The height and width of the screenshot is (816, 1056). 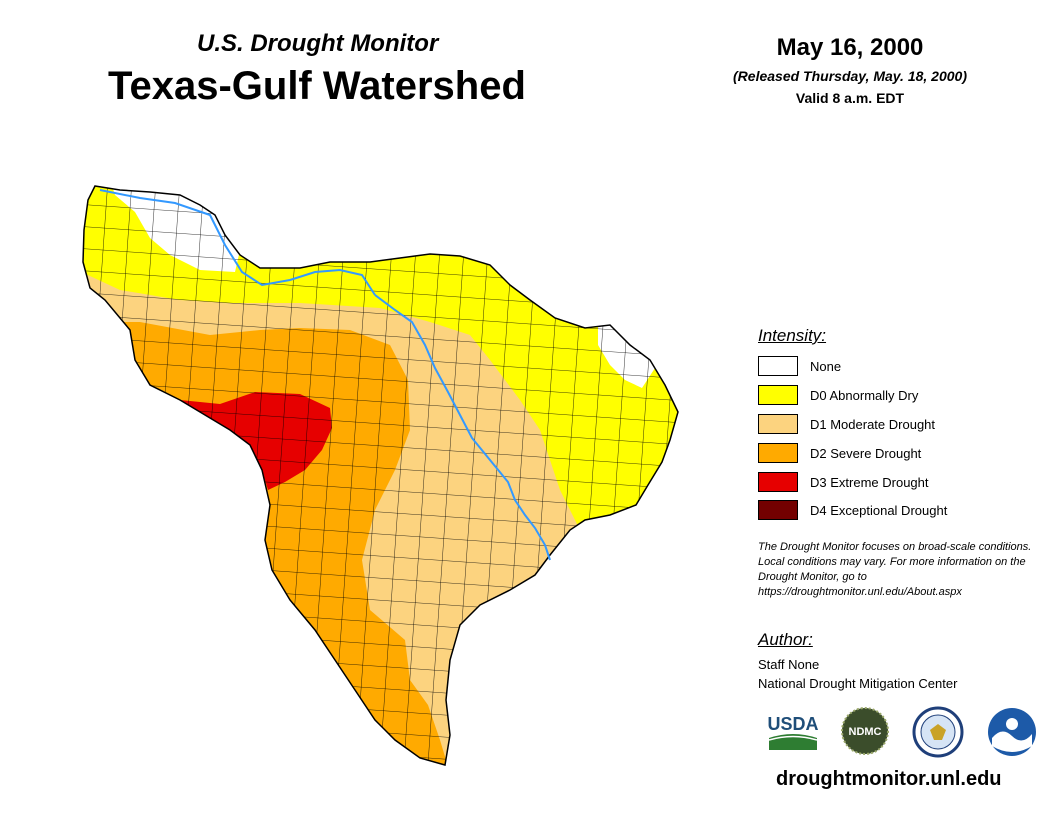 I want to click on legend-swatch-d1, so click(x=778, y=424).